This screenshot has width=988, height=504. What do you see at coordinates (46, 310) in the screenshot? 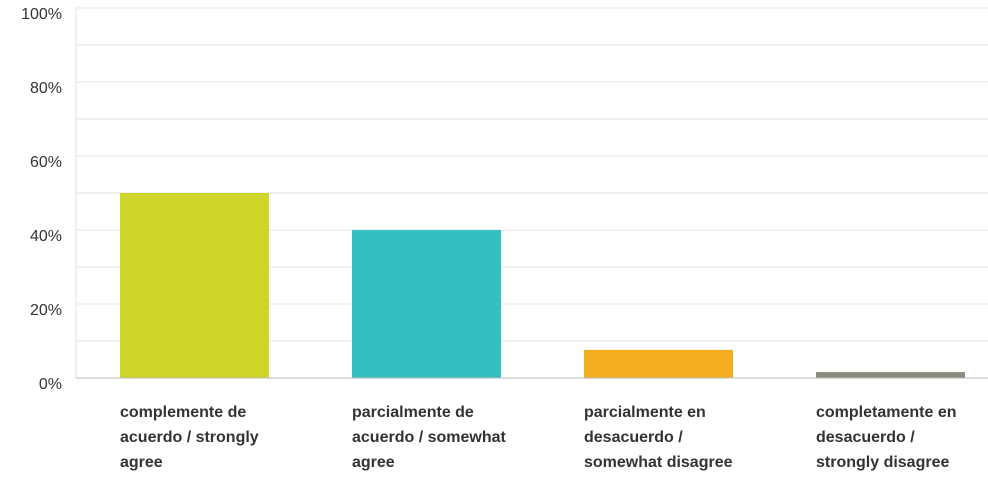
I see `y-tick-label: 20%` at bounding box center [46, 310].